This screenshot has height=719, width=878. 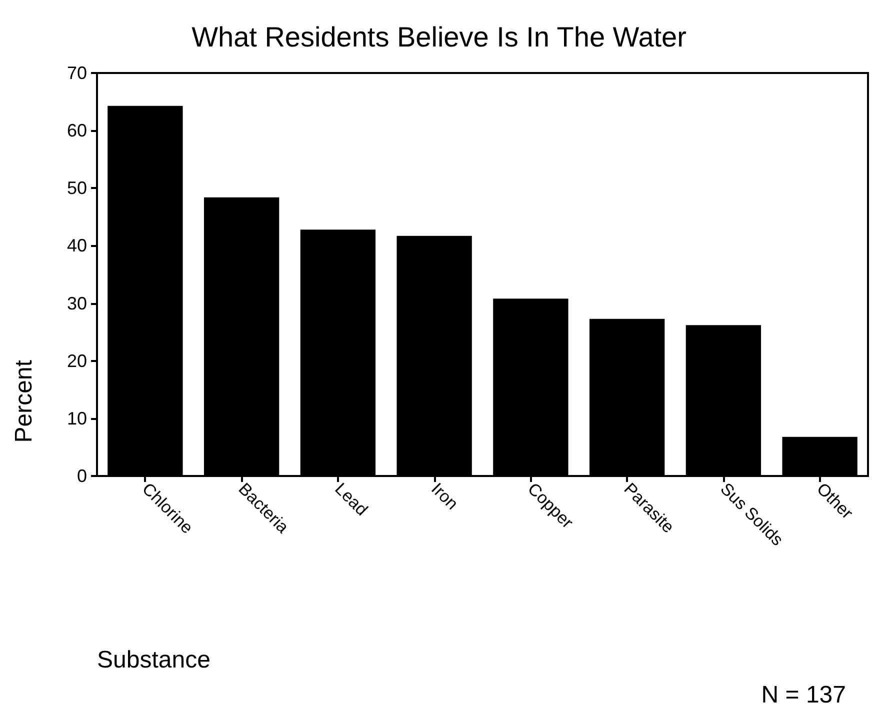 What do you see at coordinates (76, 73) in the screenshot?
I see `y-tick-label: 70` at bounding box center [76, 73].